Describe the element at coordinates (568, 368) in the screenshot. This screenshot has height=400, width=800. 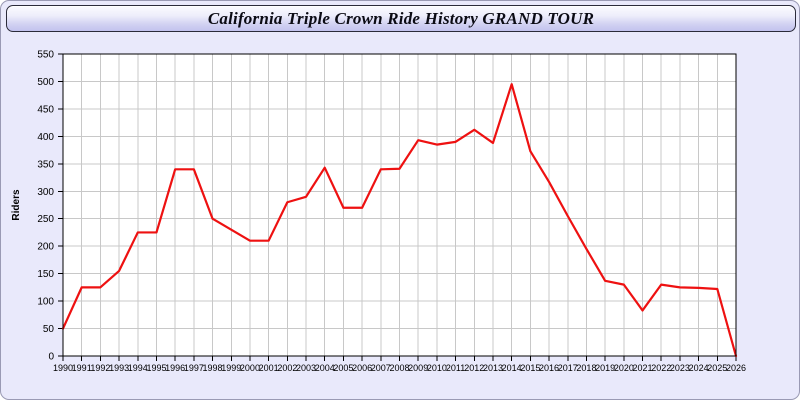
I see `x-tick-label: 2017` at that location.